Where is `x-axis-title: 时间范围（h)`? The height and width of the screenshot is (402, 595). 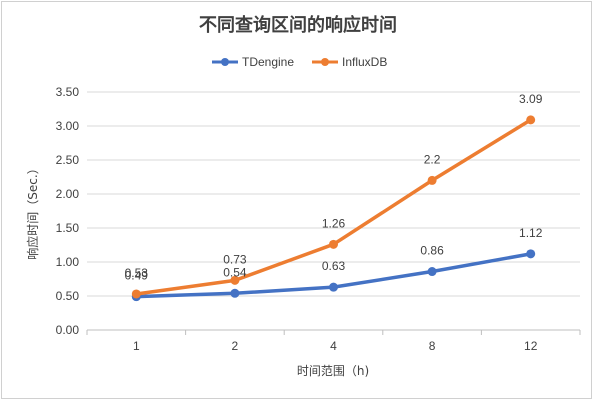
x-axis-title: 时间范围（h) is located at coordinates (333, 371).